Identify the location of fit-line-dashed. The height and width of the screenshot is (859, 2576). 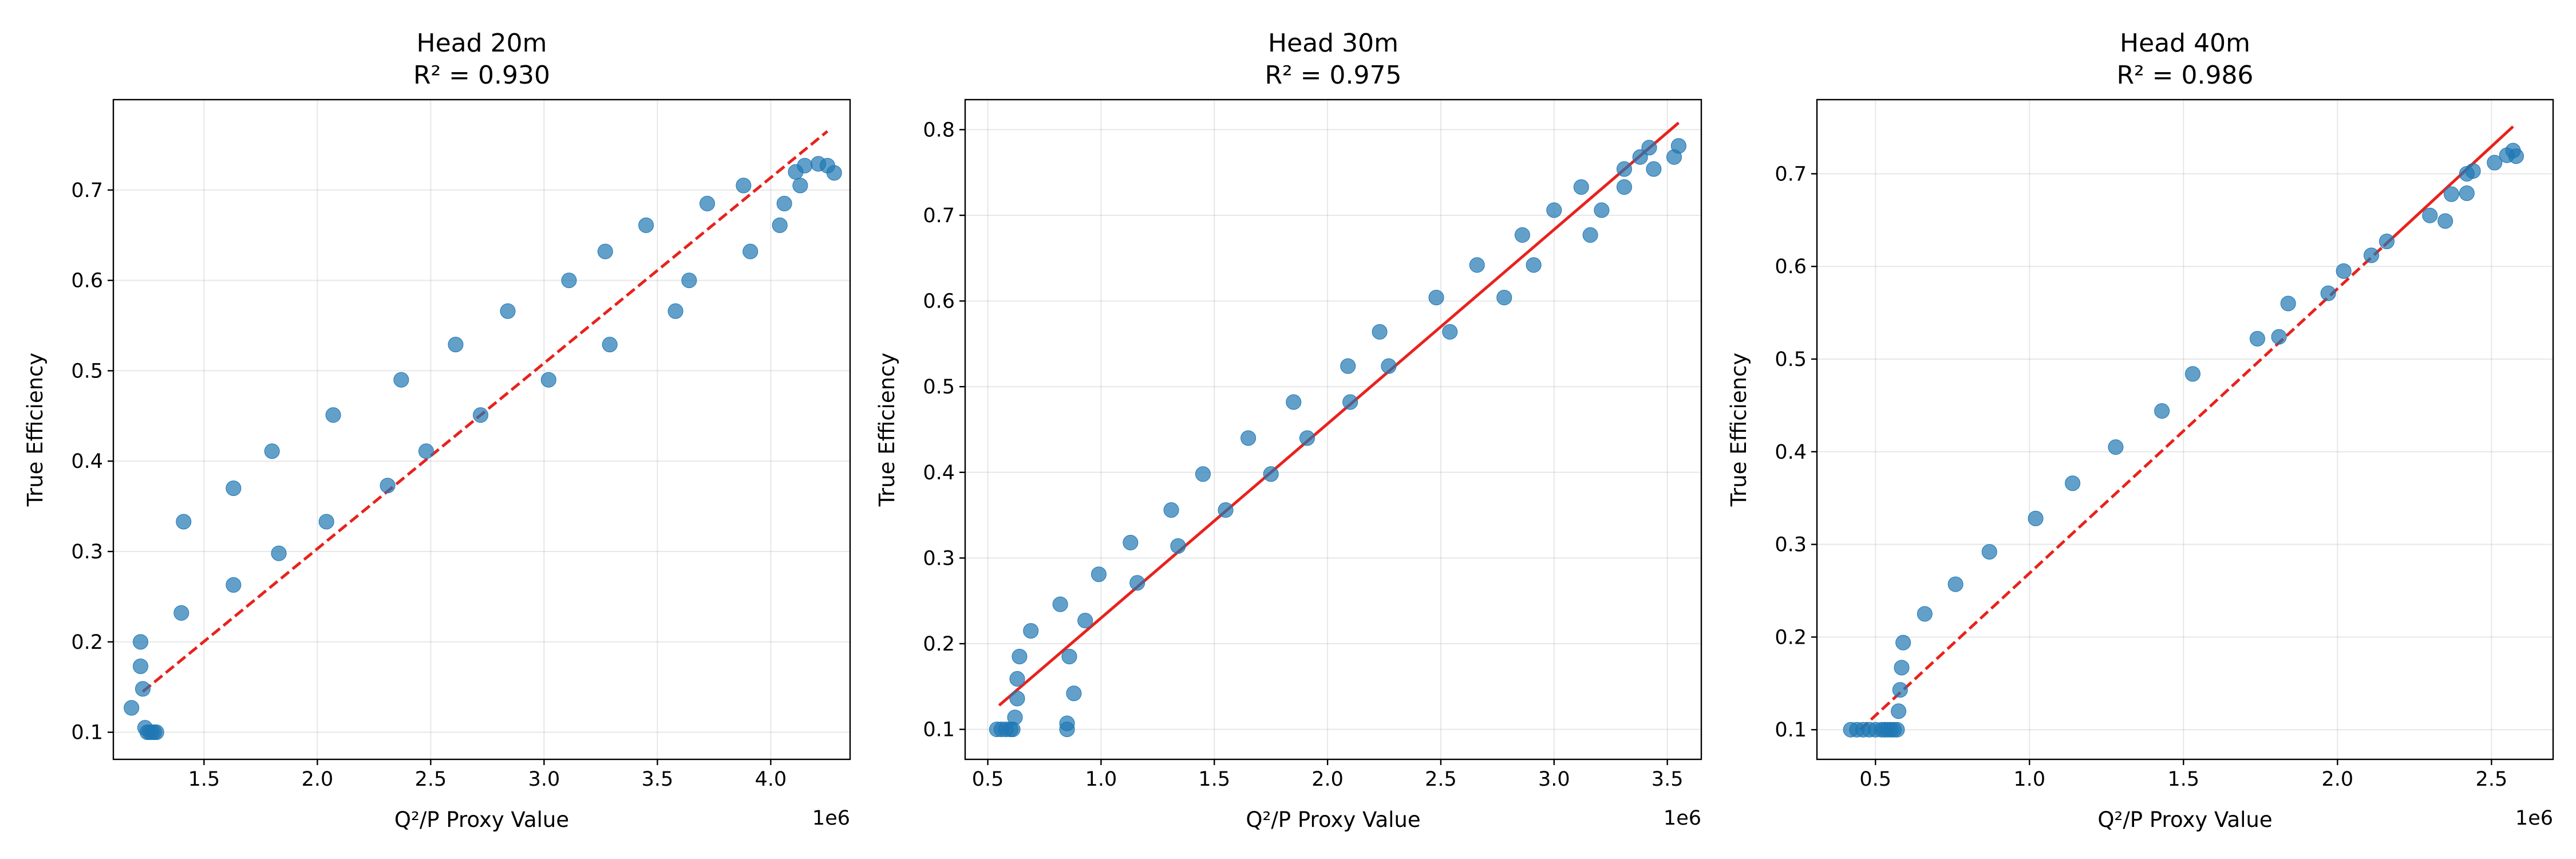
(2122, 488).